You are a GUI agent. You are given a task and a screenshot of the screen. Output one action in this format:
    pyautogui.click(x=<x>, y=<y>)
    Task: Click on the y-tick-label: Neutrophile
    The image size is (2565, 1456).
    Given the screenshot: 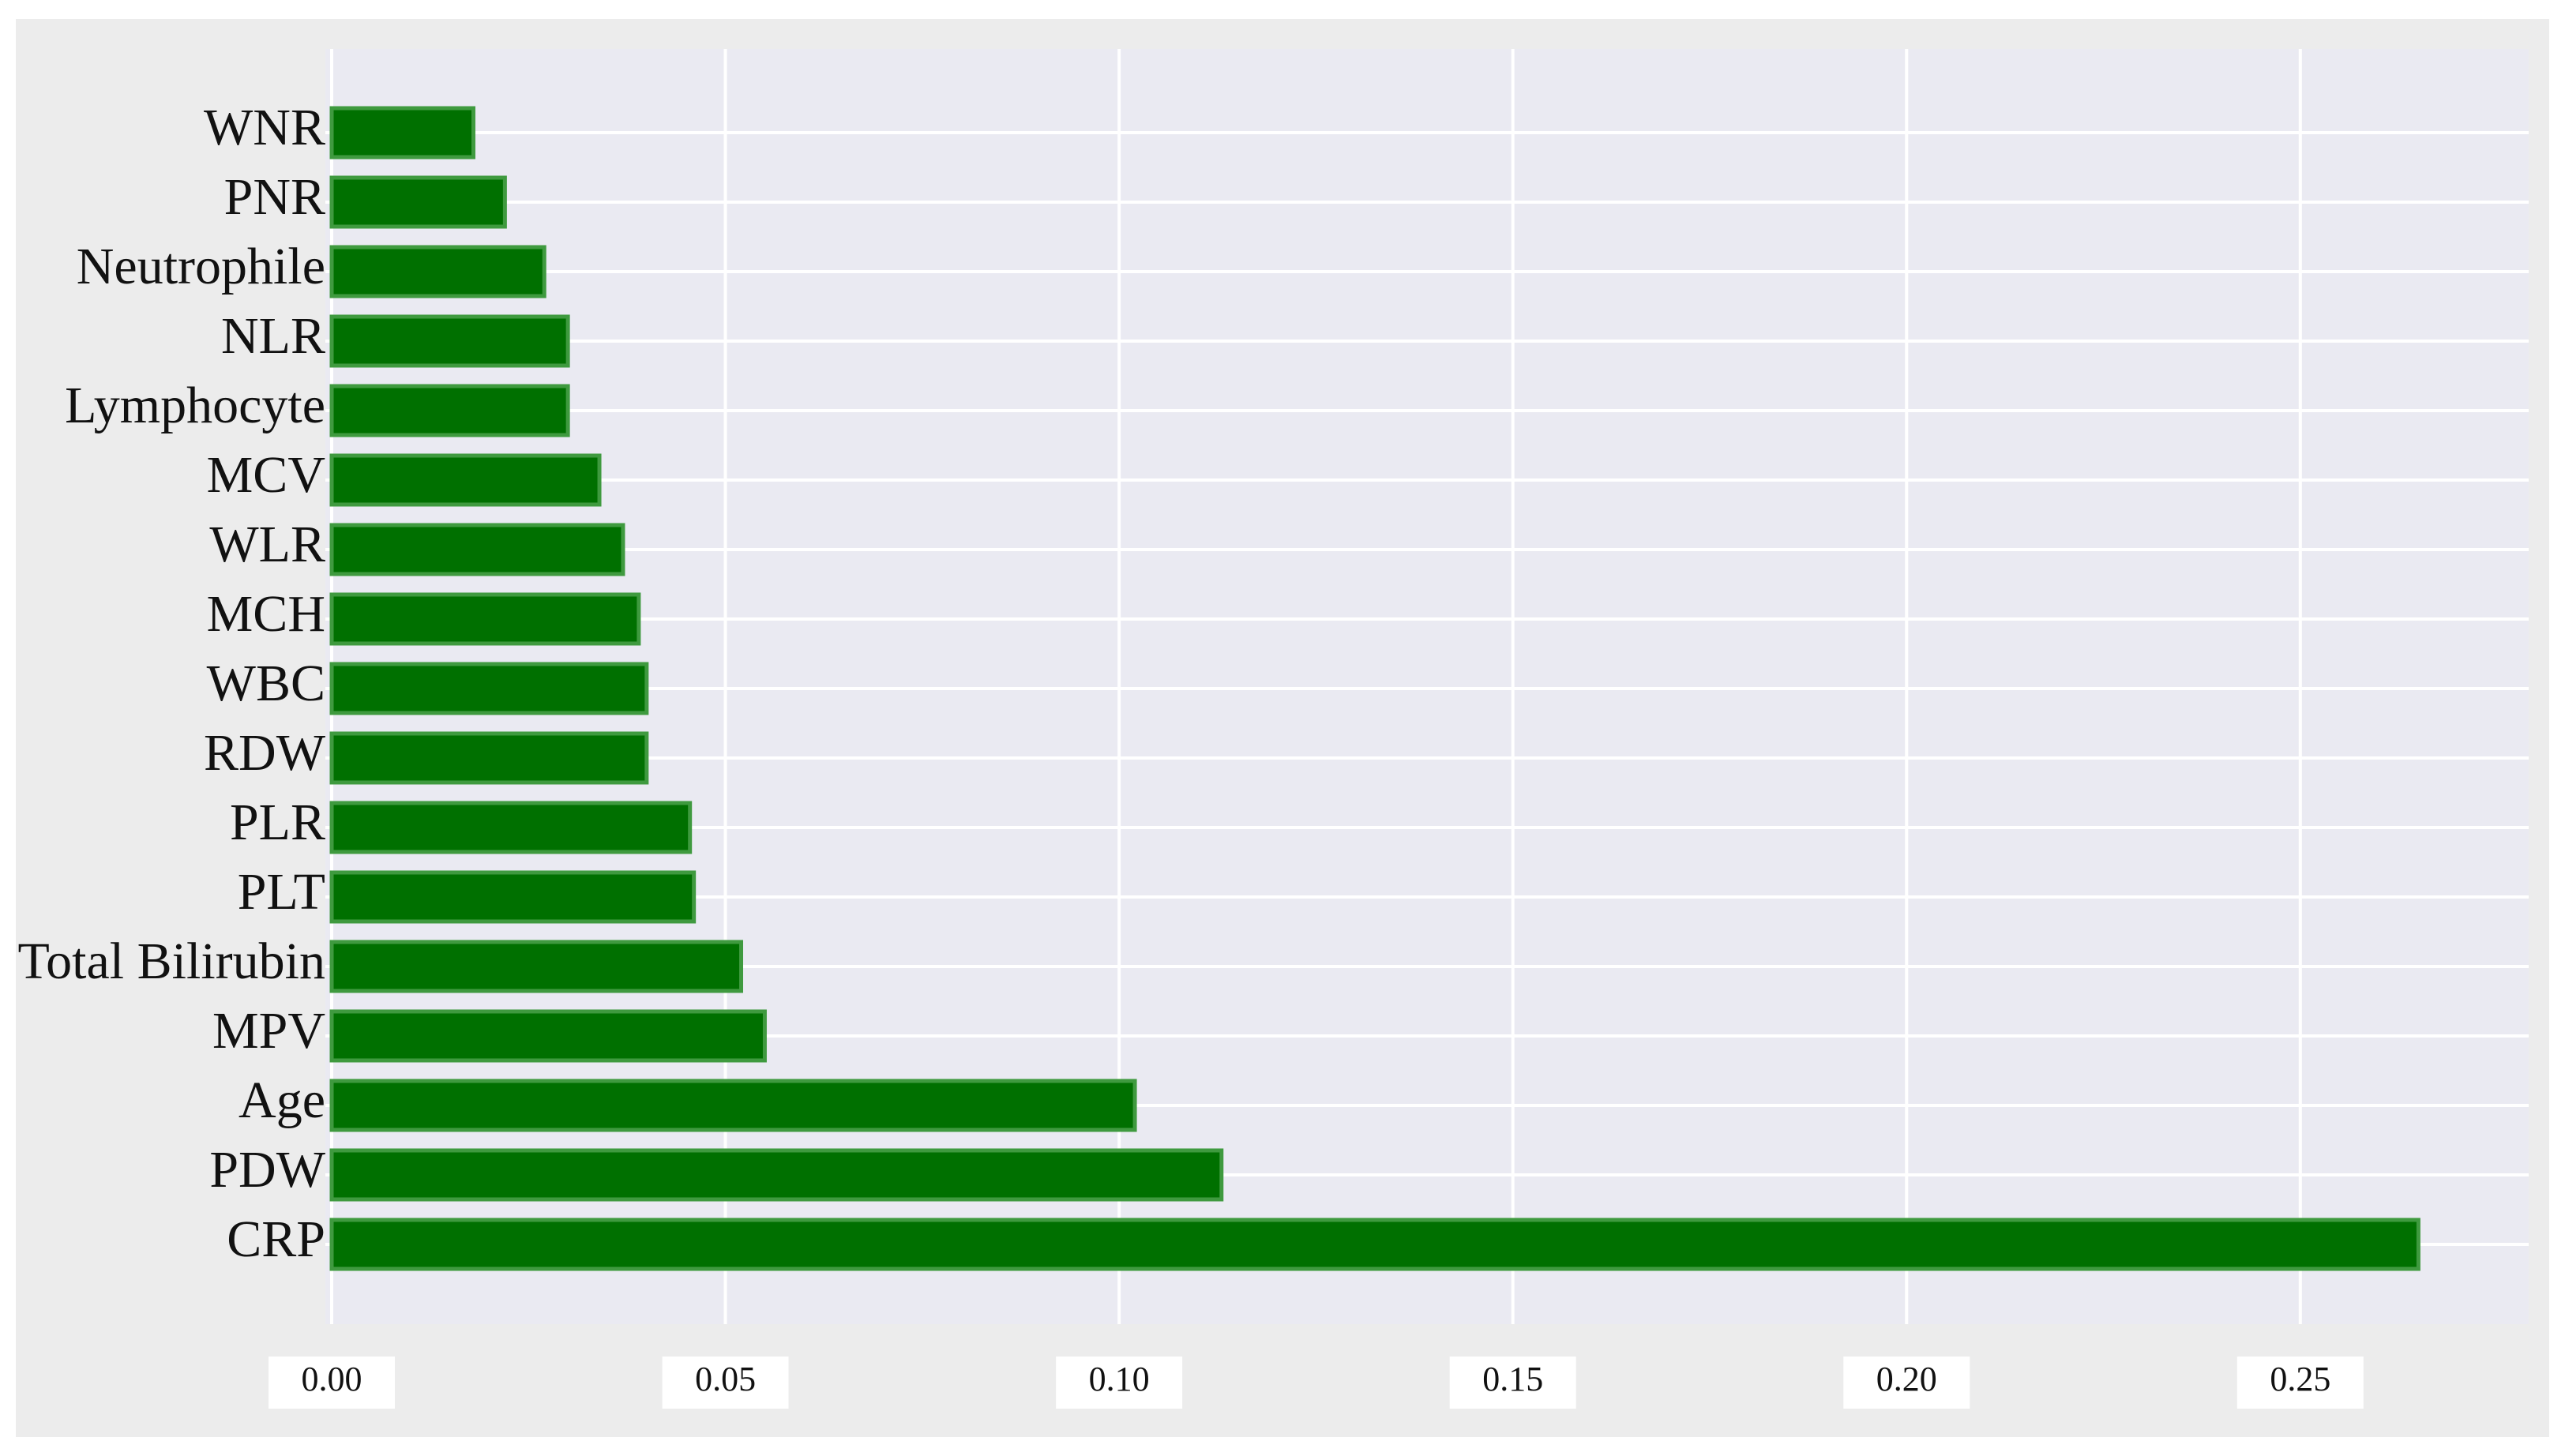 What is the action you would take?
    pyautogui.click(x=201, y=266)
    